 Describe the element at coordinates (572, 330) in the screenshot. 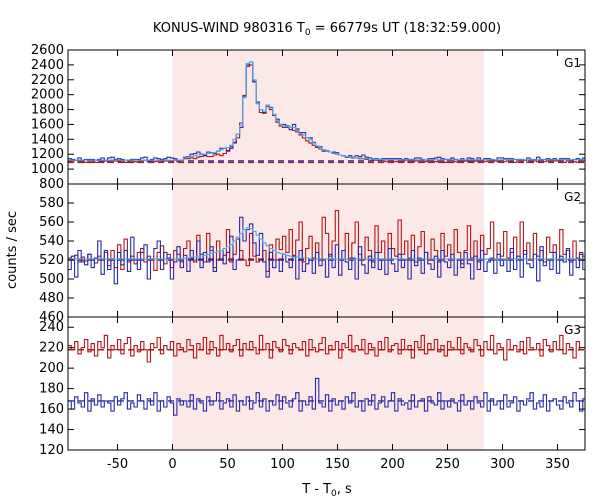

I see `panel-label: G3` at that location.